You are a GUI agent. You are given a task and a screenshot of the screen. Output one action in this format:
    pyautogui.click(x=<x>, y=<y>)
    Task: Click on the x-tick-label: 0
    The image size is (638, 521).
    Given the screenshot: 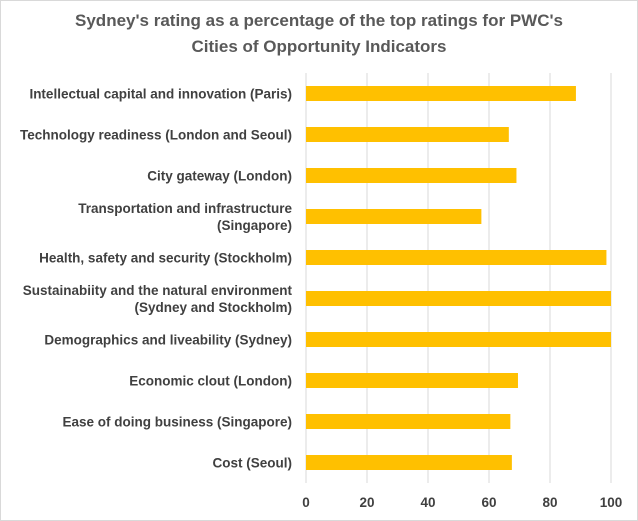 What is the action you would take?
    pyautogui.click(x=306, y=502)
    